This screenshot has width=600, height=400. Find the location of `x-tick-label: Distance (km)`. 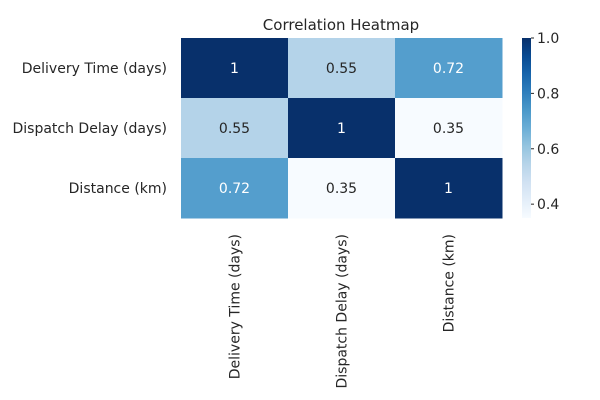

x-tick-label: Distance (km) is located at coordinates (450, 283).